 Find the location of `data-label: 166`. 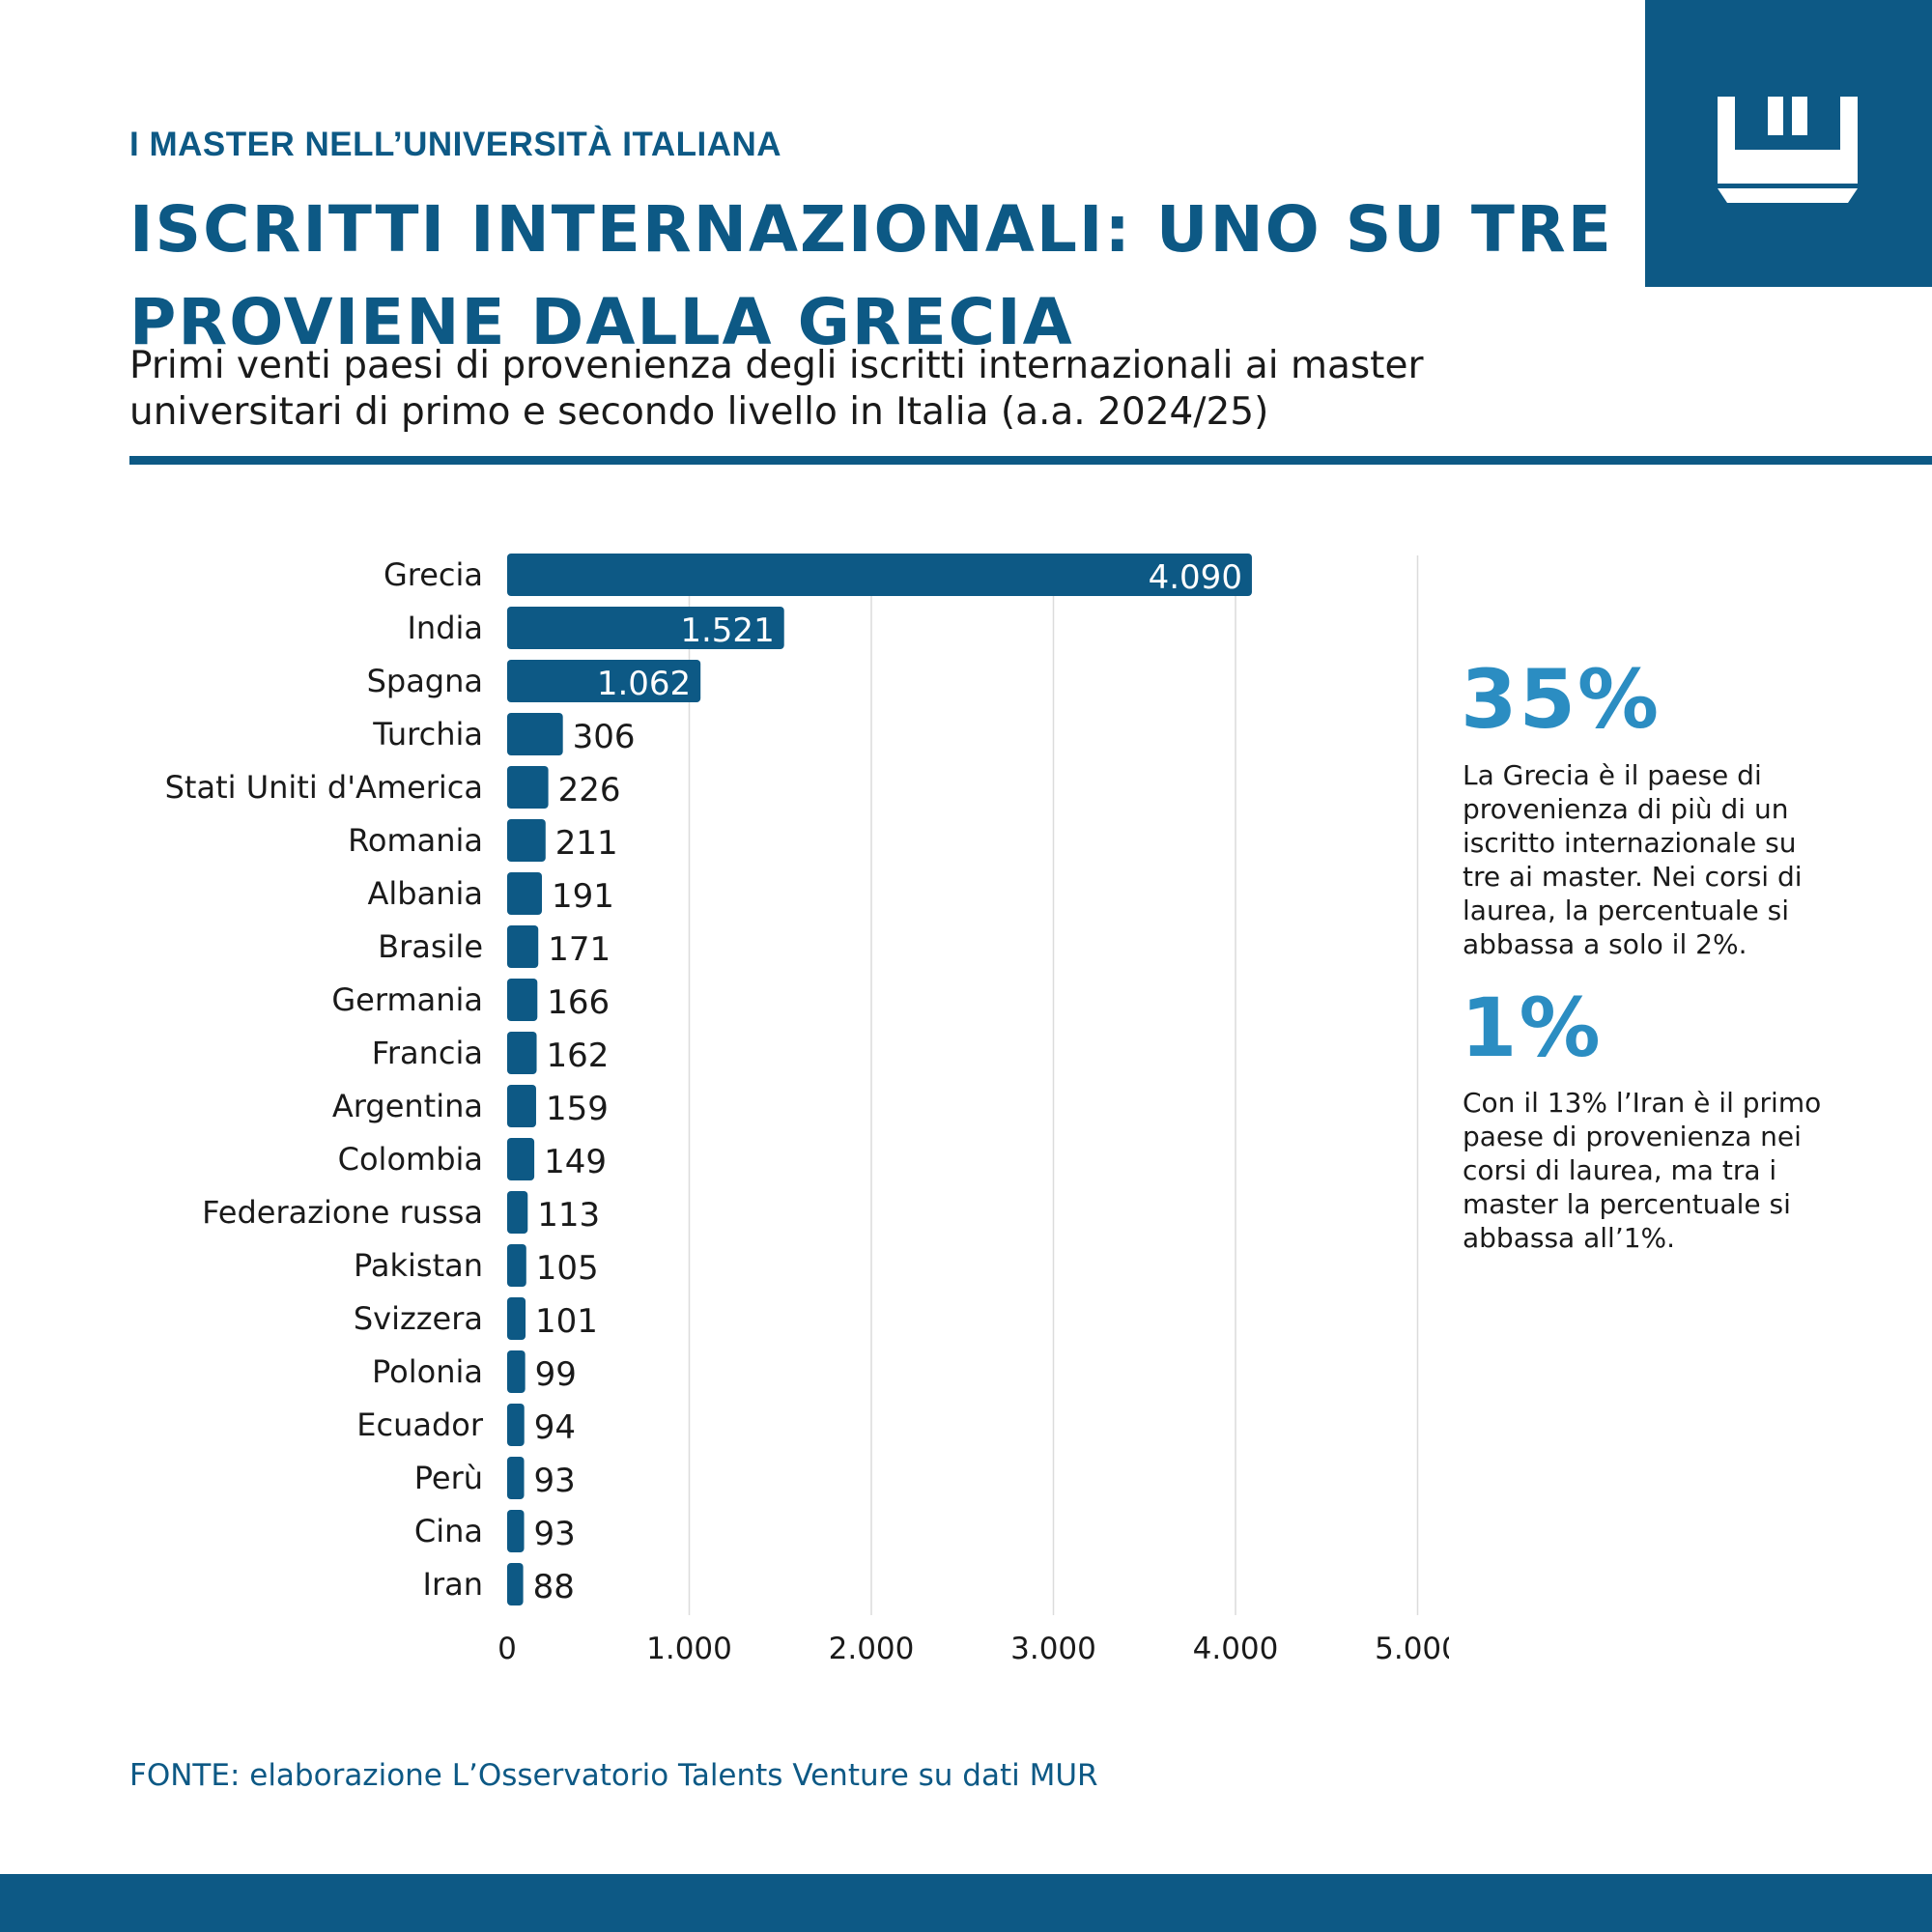

data-label: 166 is located at coordinates (578, 1002).